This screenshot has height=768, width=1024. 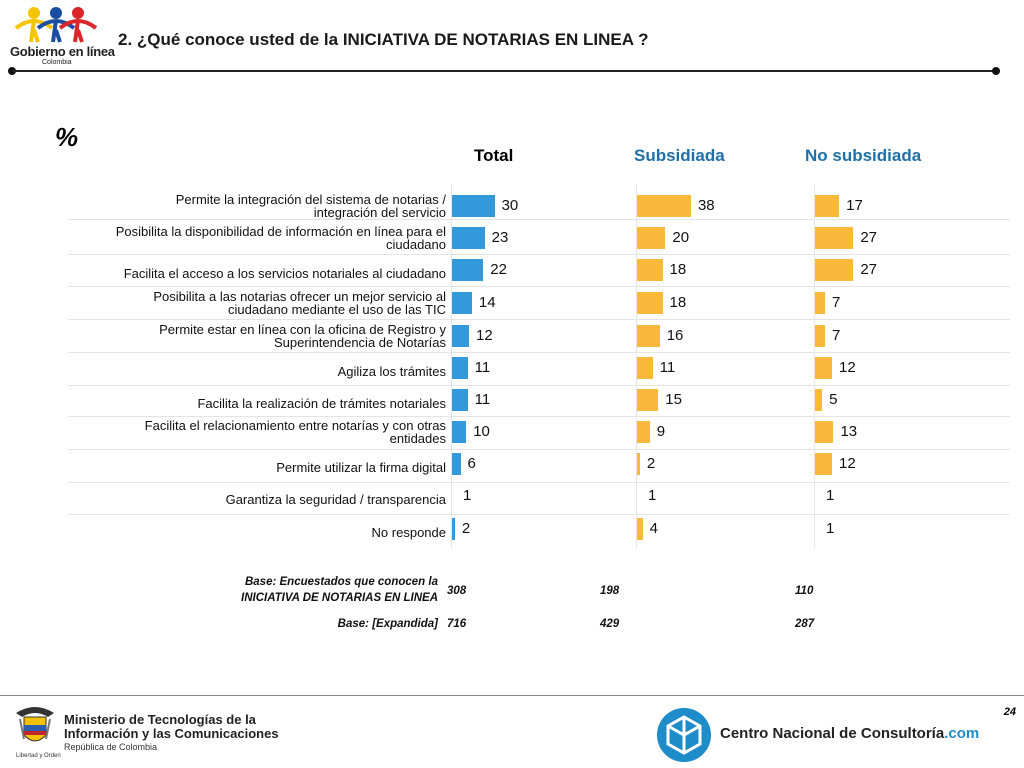 I want to click on coat-of-arms-icon, so click(x=35, y=724).